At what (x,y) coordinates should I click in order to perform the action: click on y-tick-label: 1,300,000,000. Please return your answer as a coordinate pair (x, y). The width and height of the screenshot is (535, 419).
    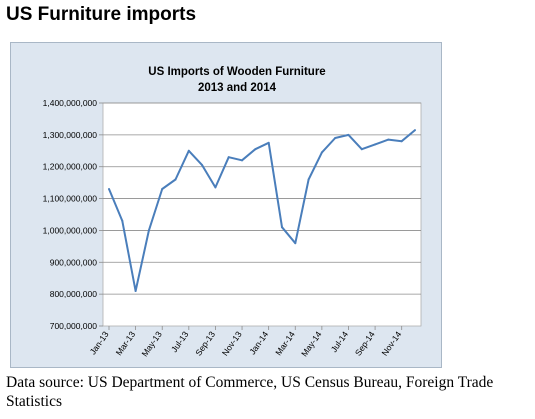
    Looking at the image, I should click on (70, 135).